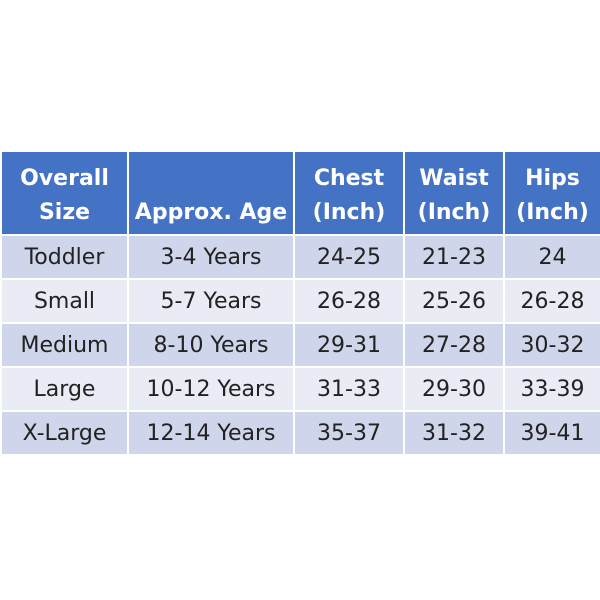  Describe the element at coordinates (551, 257) in the screenshot. I see `table-cell: 24` at that location.